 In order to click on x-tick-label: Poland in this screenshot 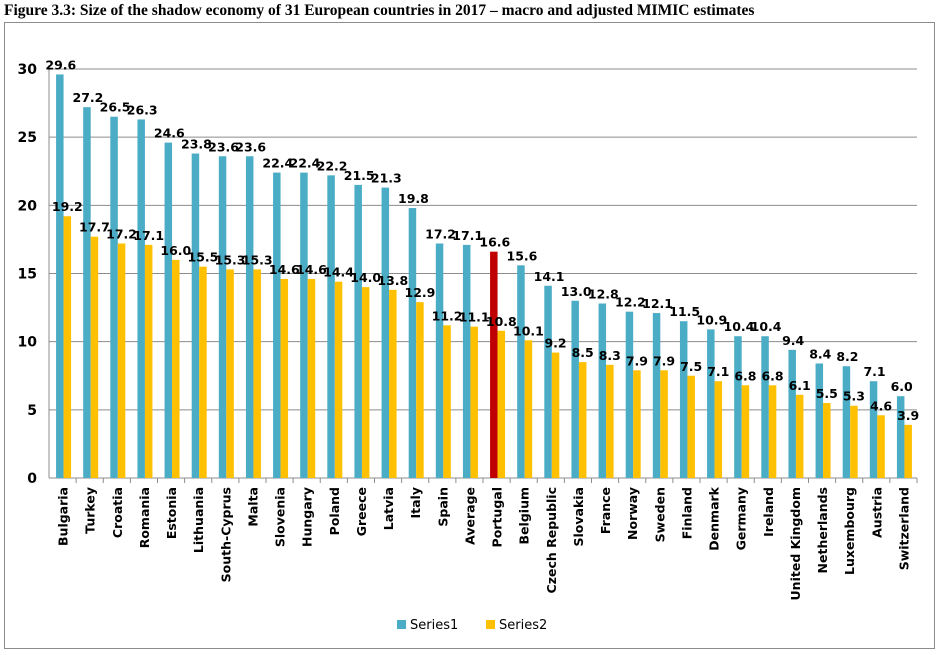, I will do `click(334, 511)`.